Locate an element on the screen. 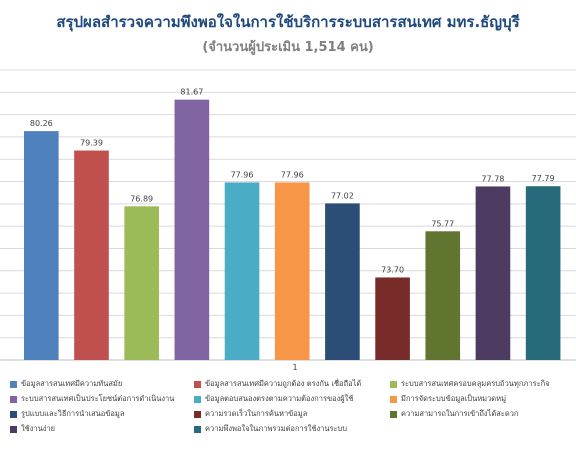 Image resolution: width=576 pixels, height=450 pixels. legend-item: ข้อมูลสารสนเทศมีความทันสมัย is located at coordinates (102, 384).